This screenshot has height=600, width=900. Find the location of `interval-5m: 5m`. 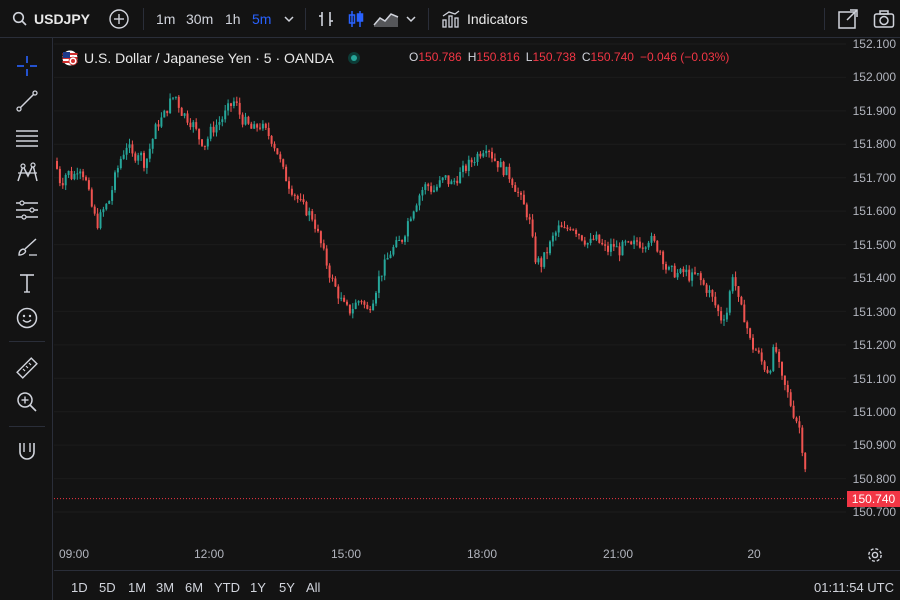

interval-5m: 5m is located at coordinates (261, 19).